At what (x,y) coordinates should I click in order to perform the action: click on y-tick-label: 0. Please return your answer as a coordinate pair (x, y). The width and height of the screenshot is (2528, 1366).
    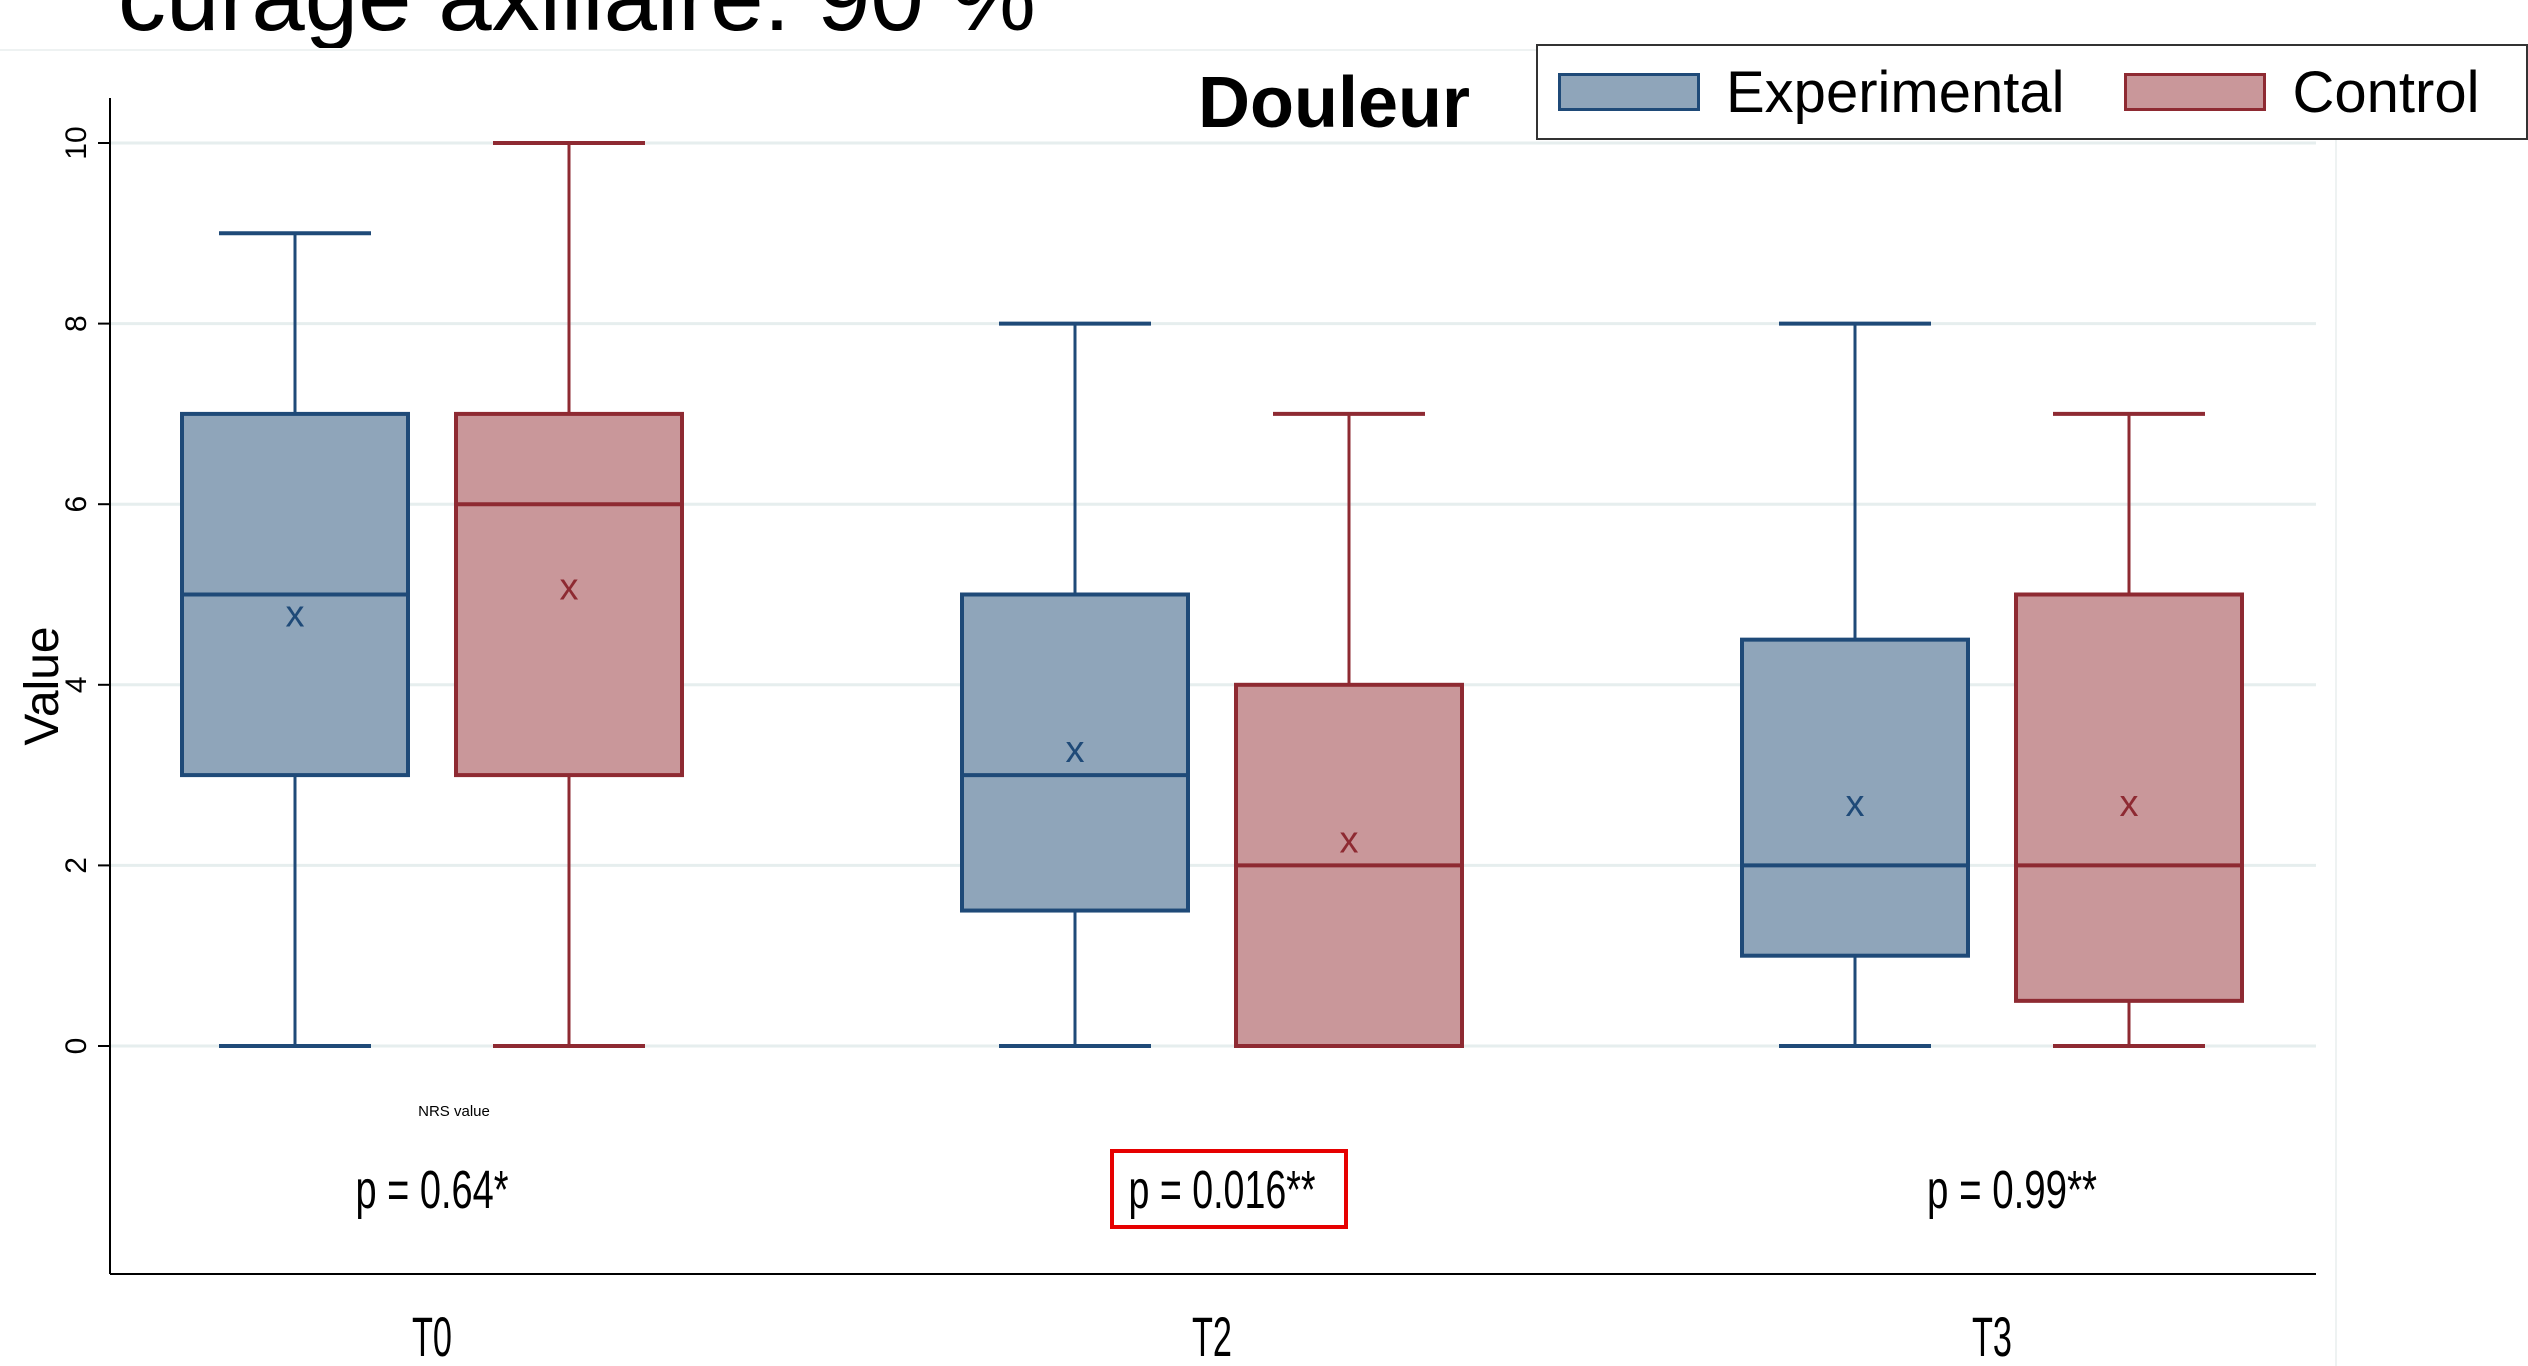
    Looking at the image, I should click on (76, 1046).